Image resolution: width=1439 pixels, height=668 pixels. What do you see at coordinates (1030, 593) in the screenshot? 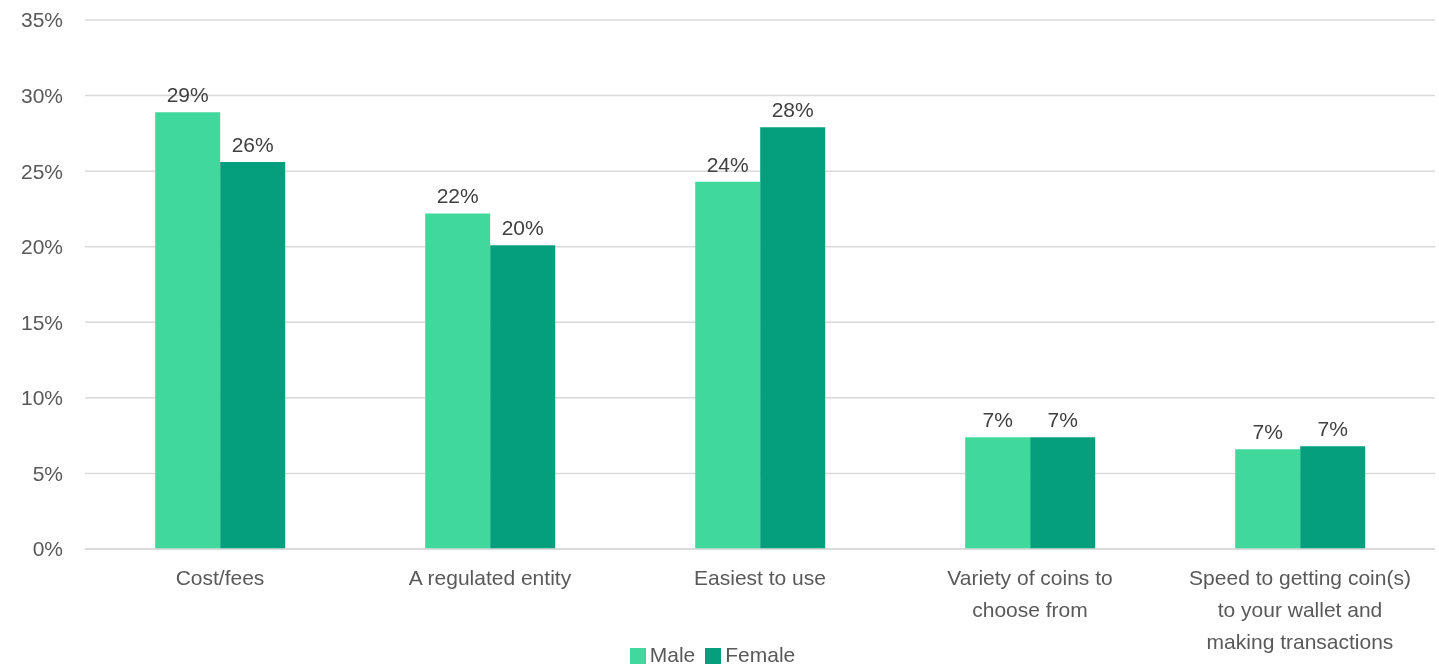
I see `x-tick-label: Variety of coins to choose from` at bounding box center [1030, 593].